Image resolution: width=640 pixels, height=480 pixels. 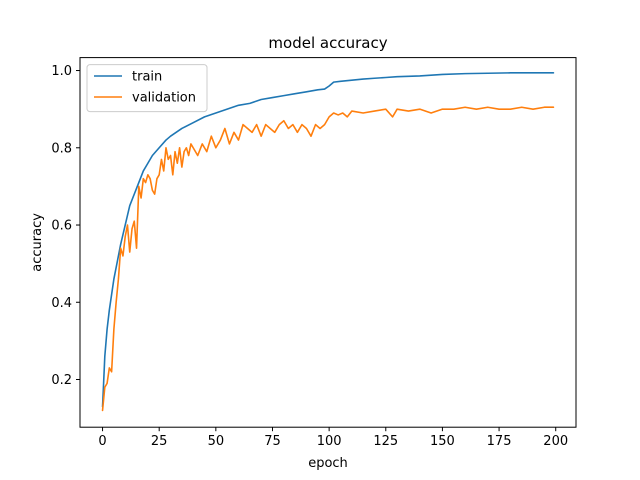 I want to click on y-axis-ticks: 0.2 0.4 0.6 0.8 1.0, so click(x=65, y=226).